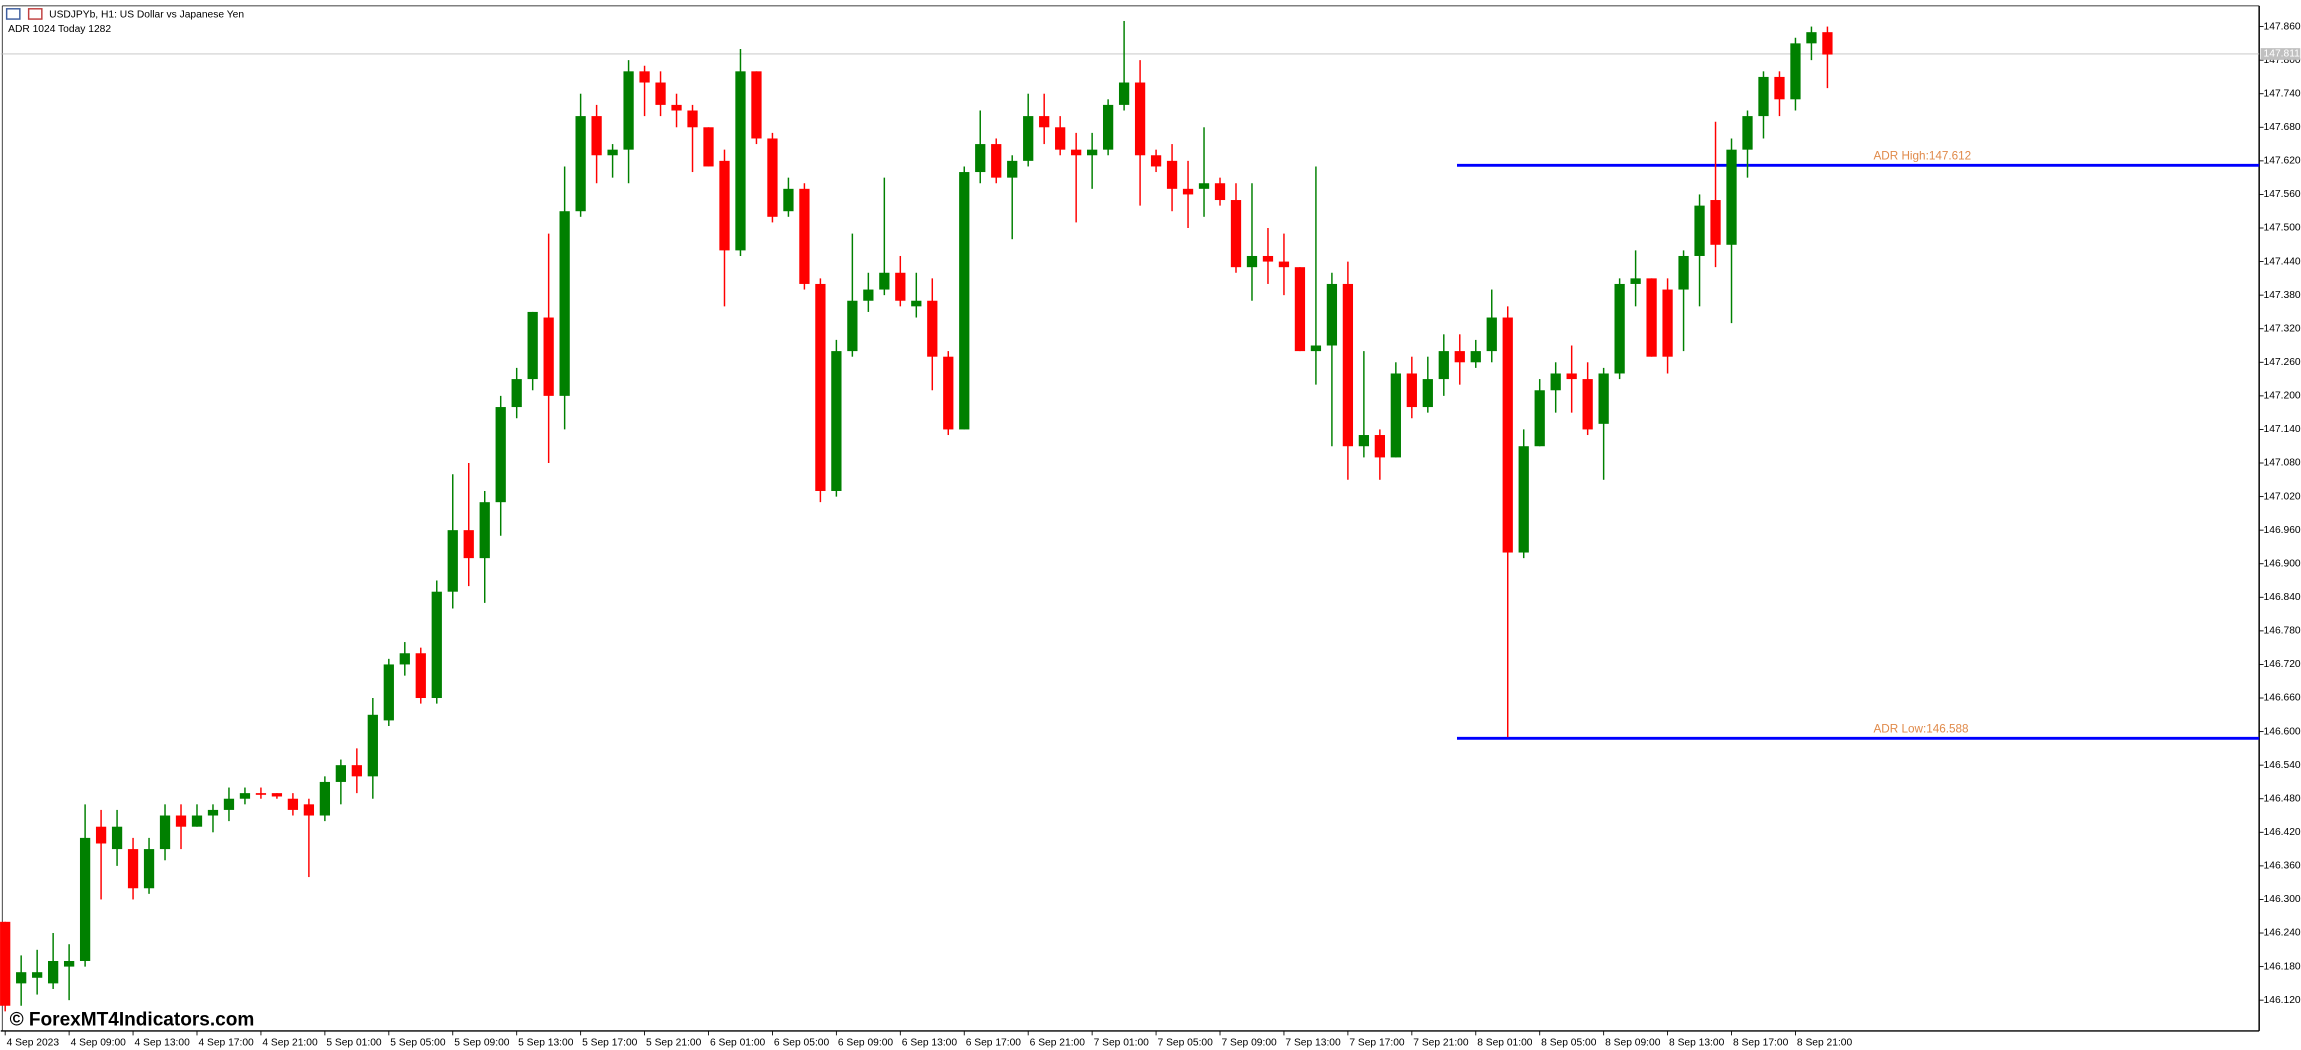  I want to click on x-tick-label: 4 Sep 2023, so click(33, 1042).